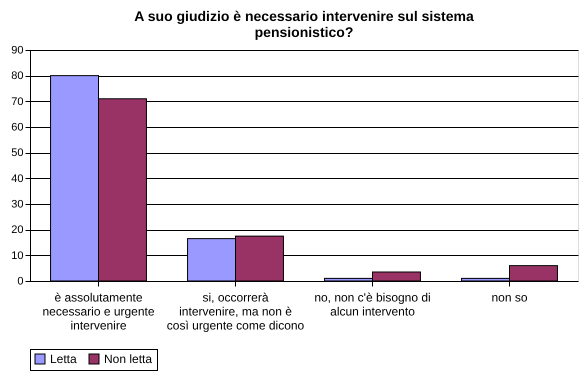  Describe the element at coordinates (17, 256) in the screenshot. I see `y-tick-label: 10` at that location.